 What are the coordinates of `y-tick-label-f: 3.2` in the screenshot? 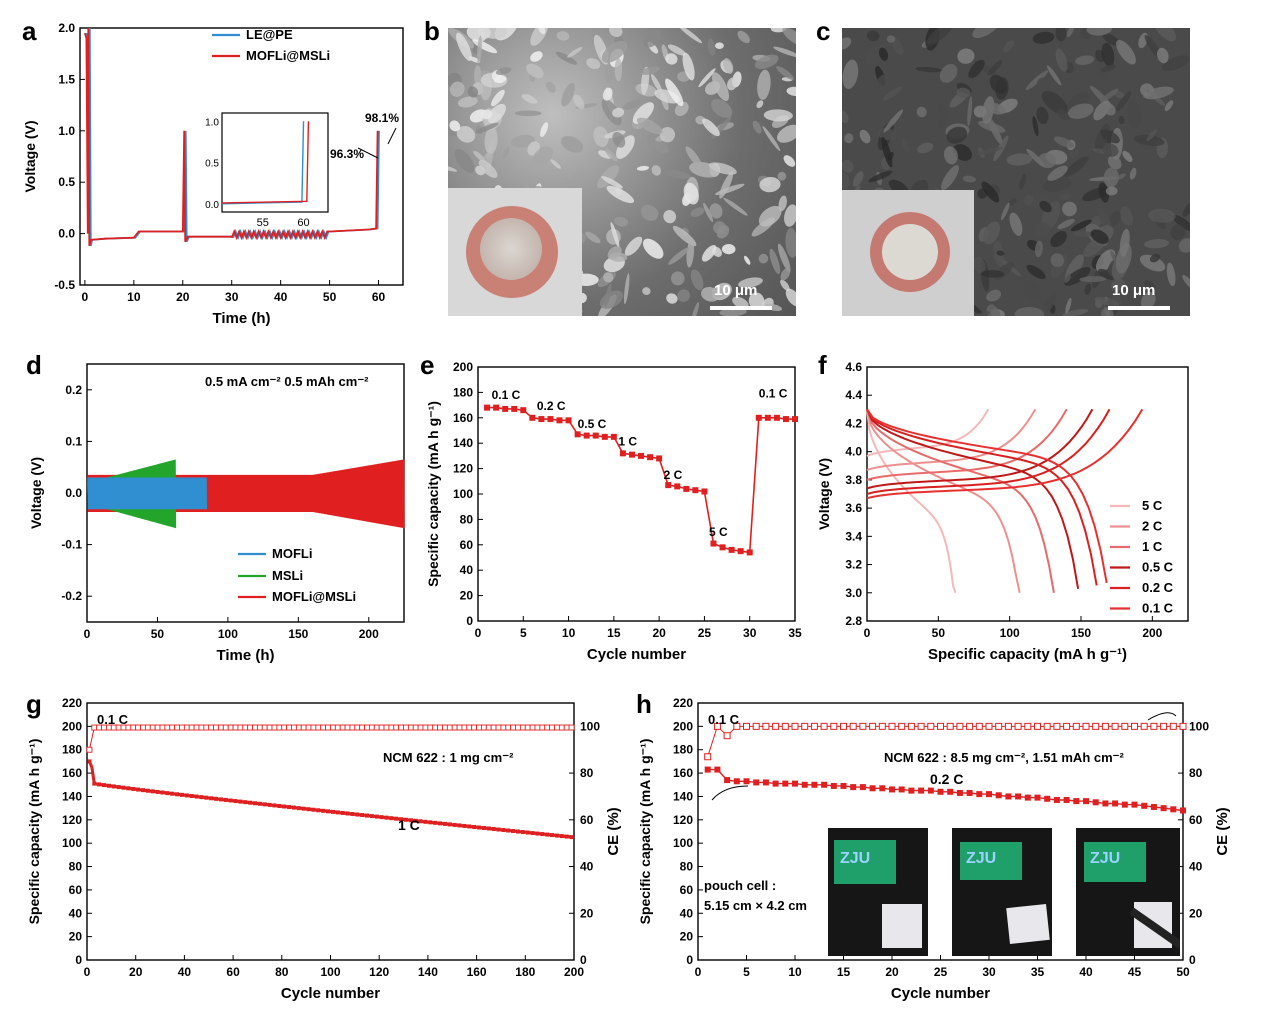 It's located at (853, 565).